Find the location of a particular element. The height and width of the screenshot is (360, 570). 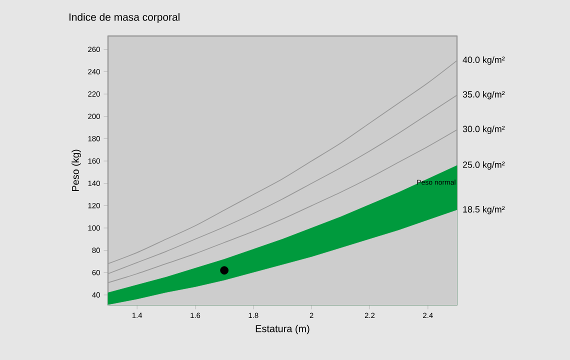

series-label: 40.0 kg/m² is located at coordinates (483, 60).